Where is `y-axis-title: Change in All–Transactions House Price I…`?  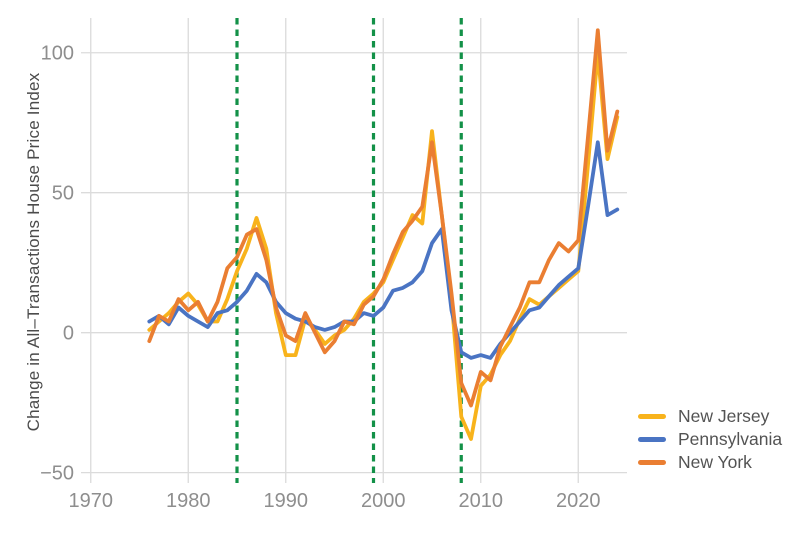 y-axis-title: Change in All–Transactions House Price I… is located at coordinates (33, 251).